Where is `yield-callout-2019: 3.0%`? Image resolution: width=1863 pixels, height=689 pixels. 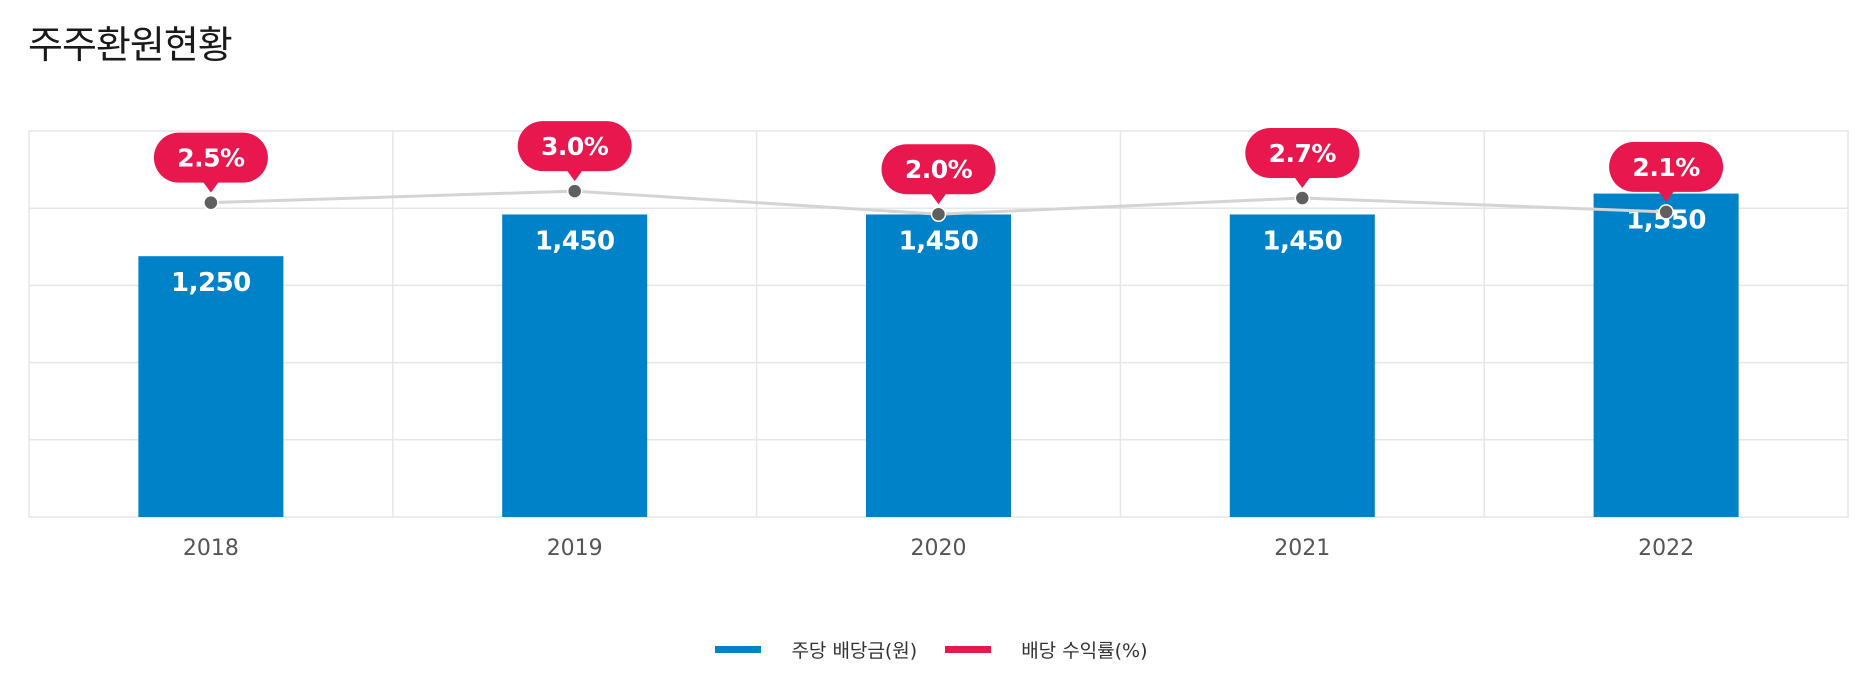 yield-callout-2019: 3.0% is located at coordinates (574, 151).